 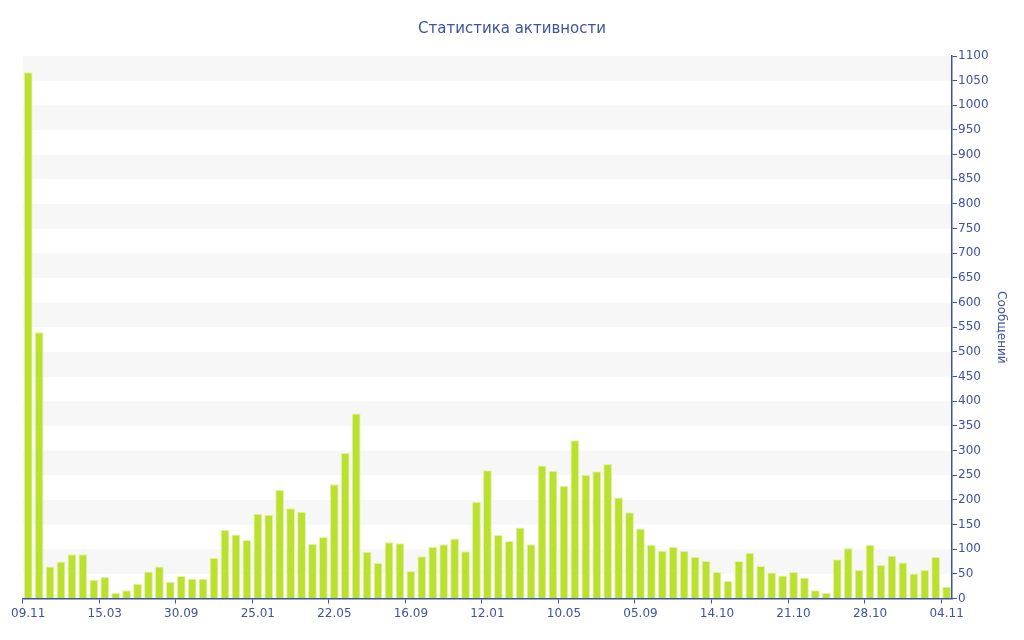 What do you see at coordinates (793, 612) in the screenshot?
I see `x-tick-label: 21.10` at bounding box center [793, 612].